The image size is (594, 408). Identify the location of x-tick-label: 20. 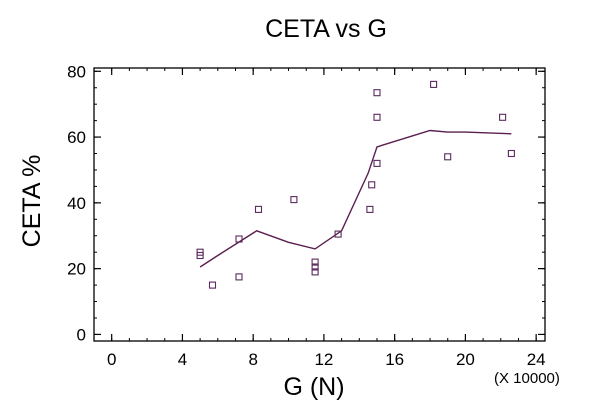
(465, 359).